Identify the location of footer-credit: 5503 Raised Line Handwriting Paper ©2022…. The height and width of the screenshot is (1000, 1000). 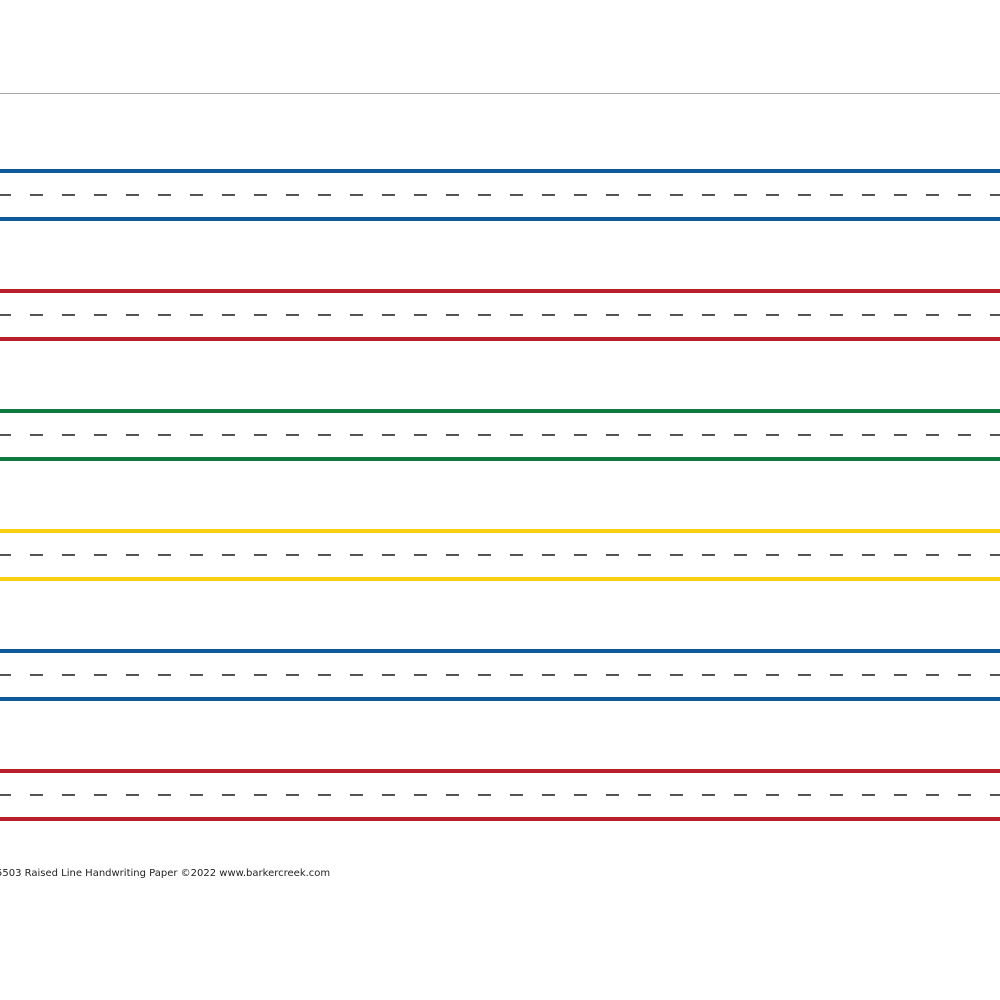
(165, 873).